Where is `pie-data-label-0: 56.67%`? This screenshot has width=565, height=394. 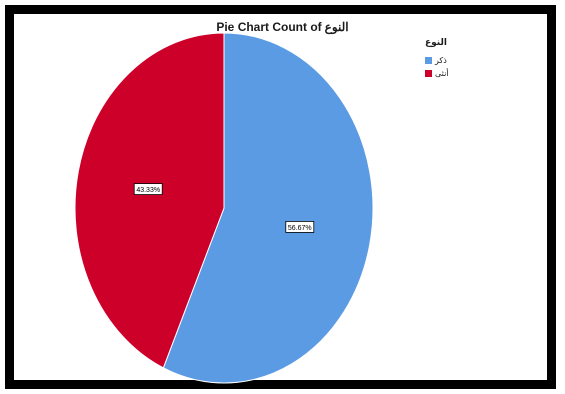
pie-data-label-0: 56.67% is located at coordinates (300, 227).